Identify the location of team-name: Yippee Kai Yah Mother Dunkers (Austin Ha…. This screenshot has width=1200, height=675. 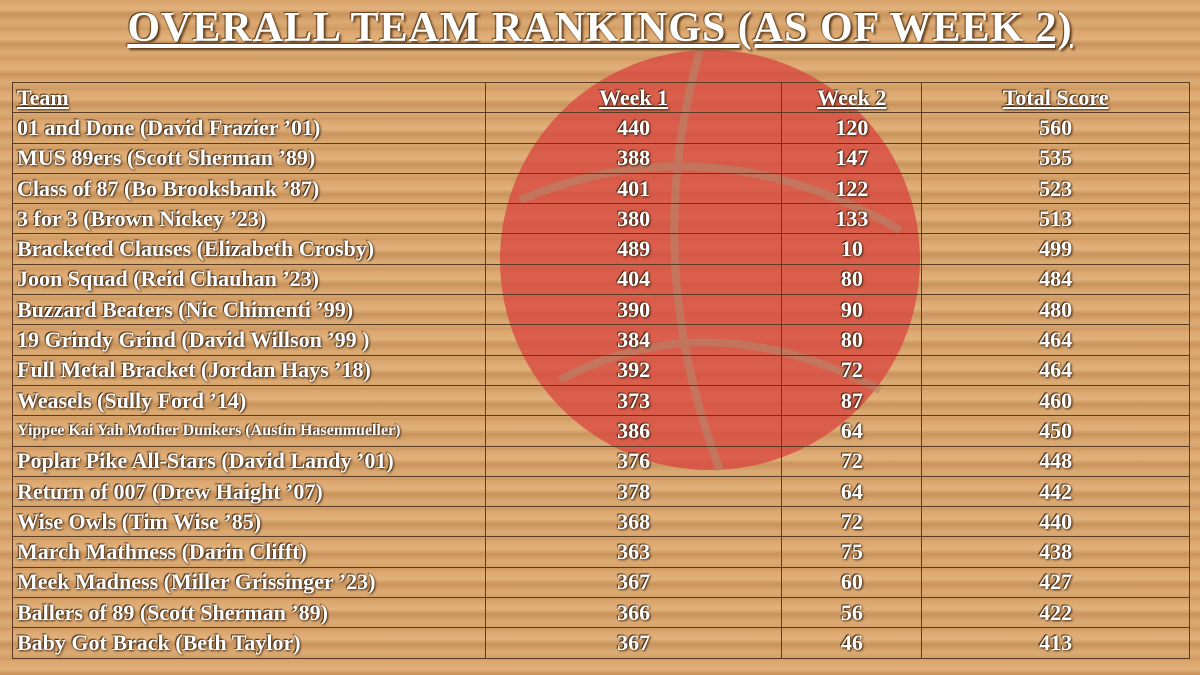
(249, 431).